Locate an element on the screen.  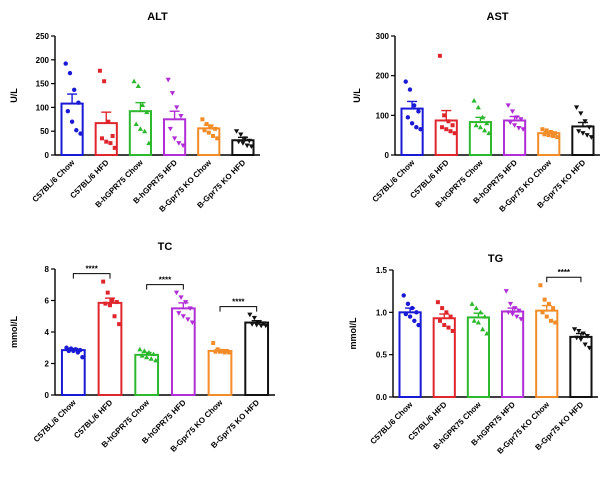
tg-y-tick-label: 1.5 is located at coordinates (382, 270).